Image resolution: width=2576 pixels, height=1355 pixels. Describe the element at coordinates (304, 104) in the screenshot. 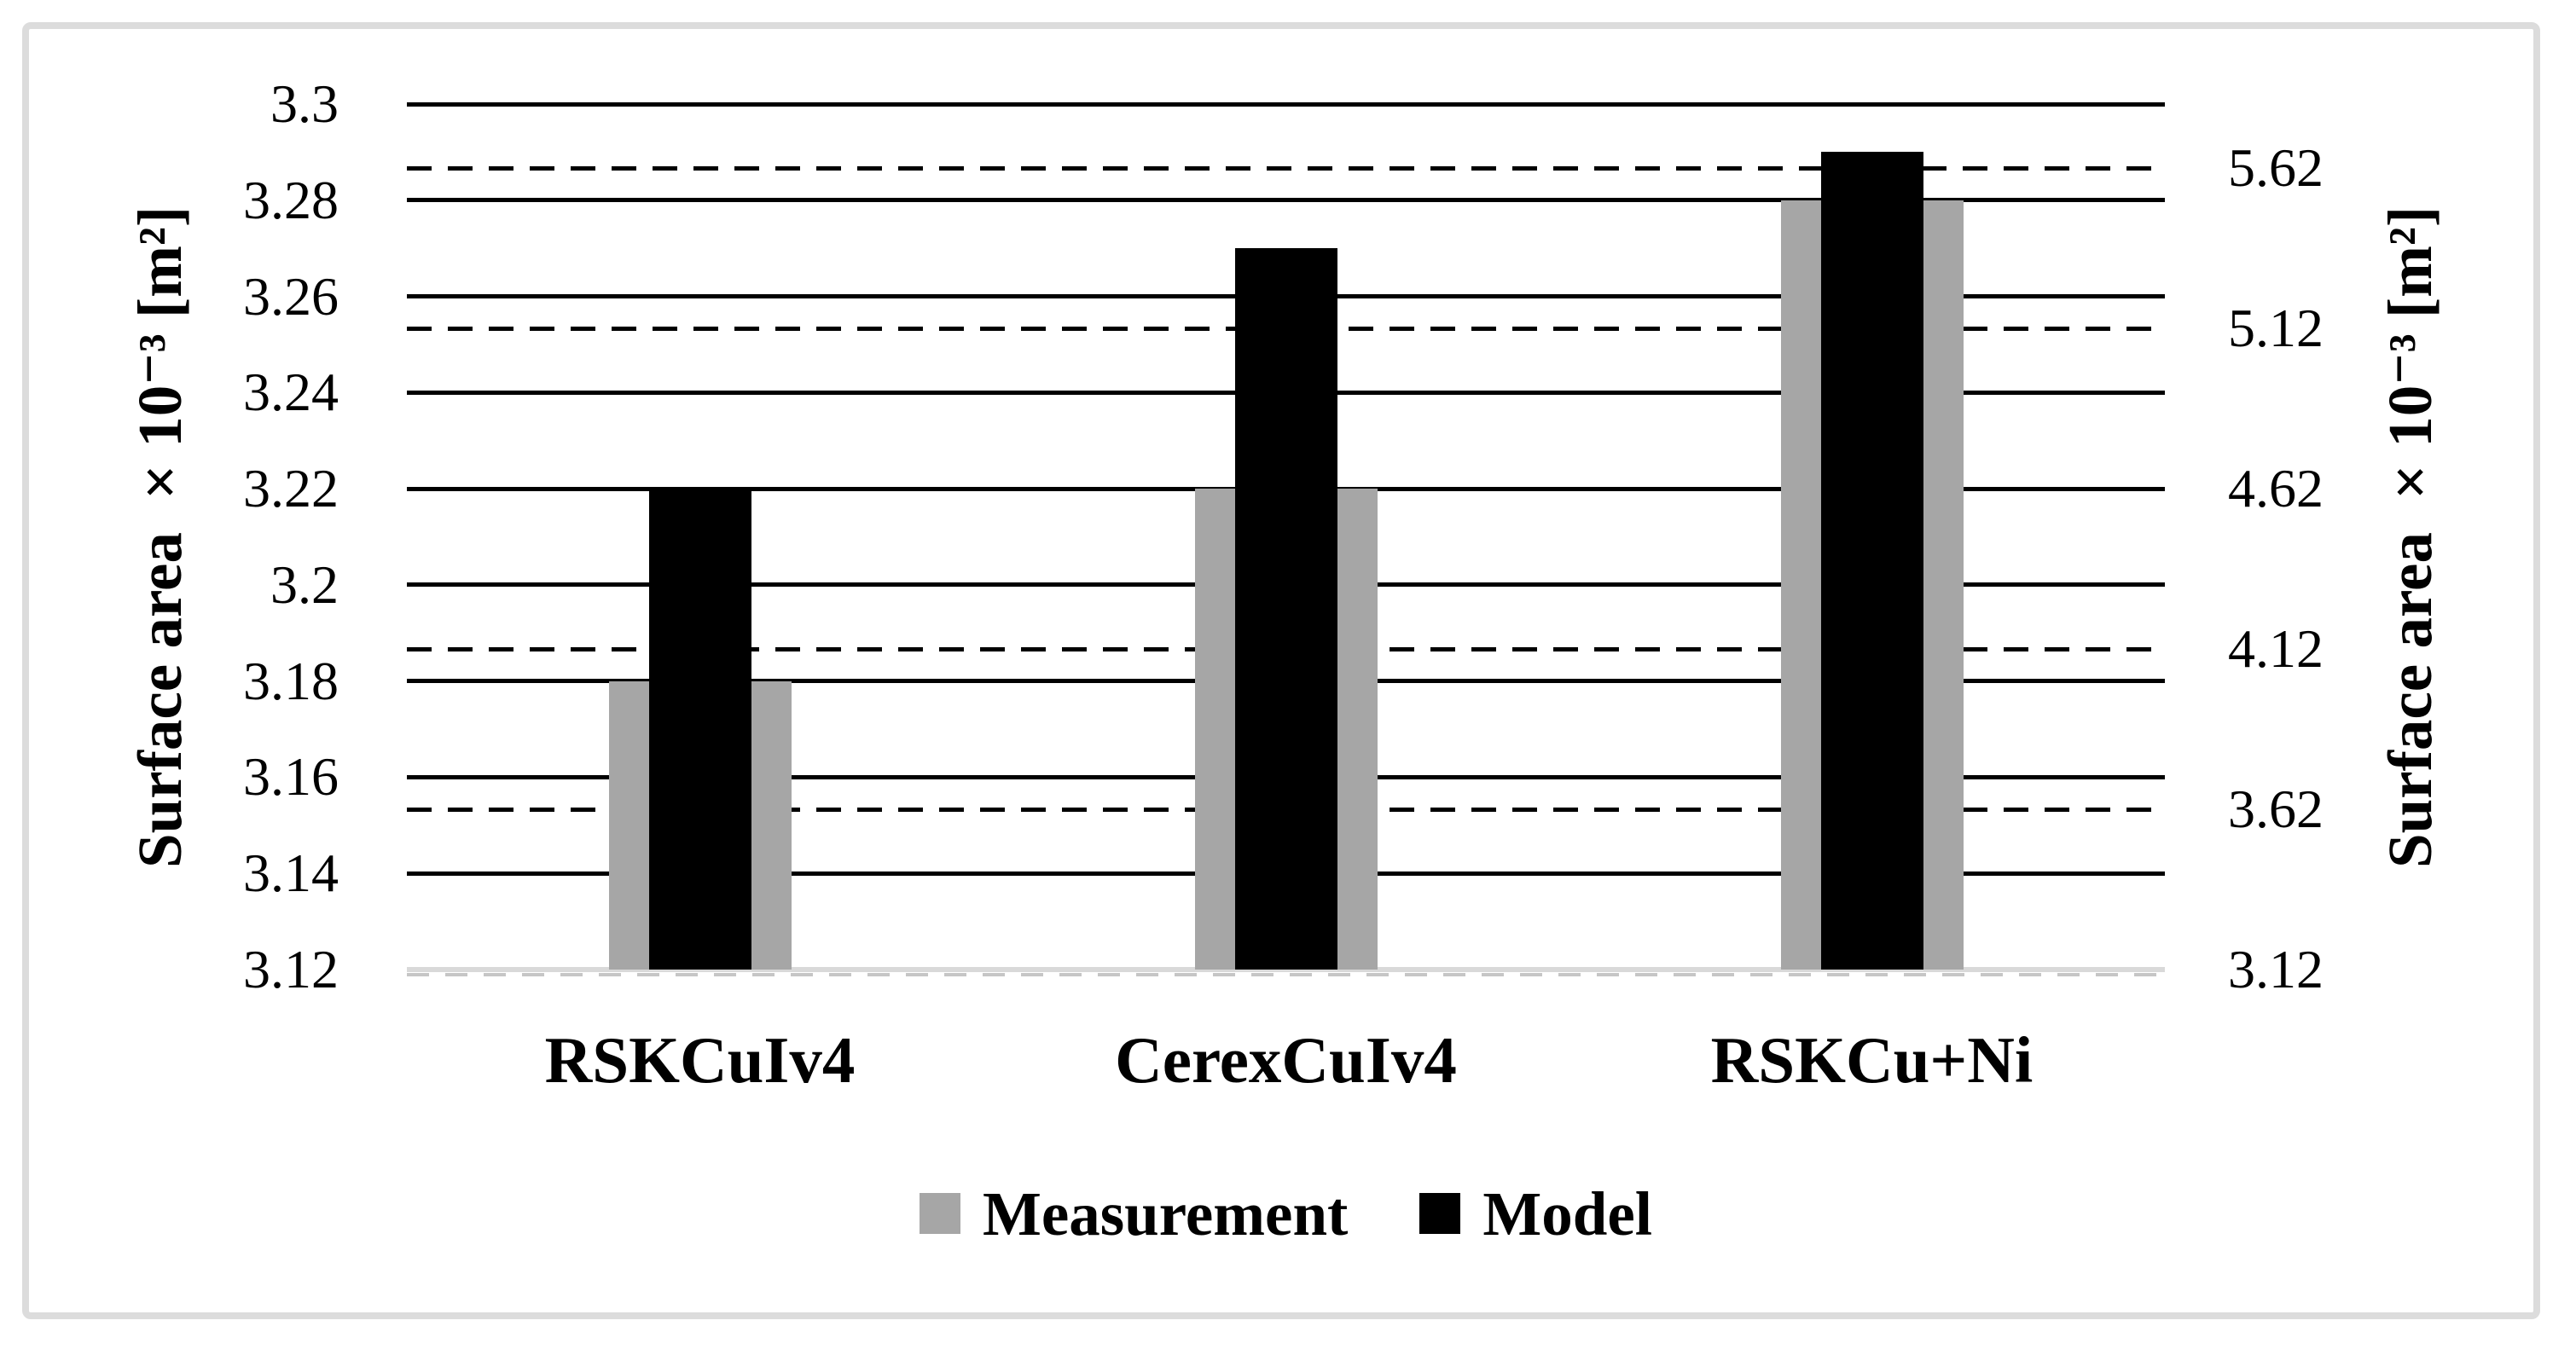

I see `left-tick-3.3: 3.3` at that location.